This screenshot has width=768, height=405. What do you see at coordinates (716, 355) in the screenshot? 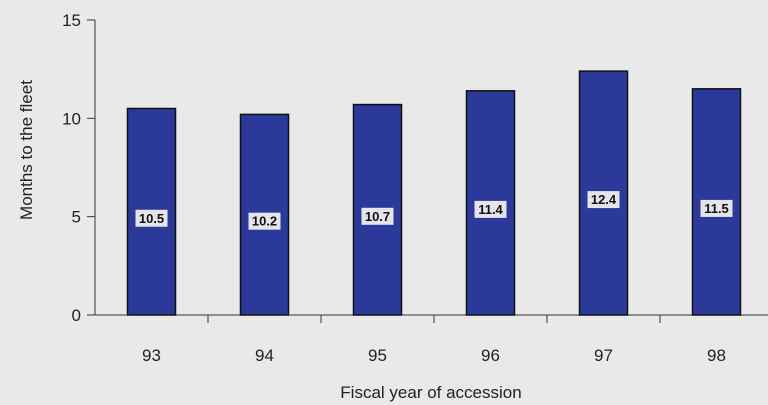
I see `x-tick-label: 98` at bounding box center [716, 355].